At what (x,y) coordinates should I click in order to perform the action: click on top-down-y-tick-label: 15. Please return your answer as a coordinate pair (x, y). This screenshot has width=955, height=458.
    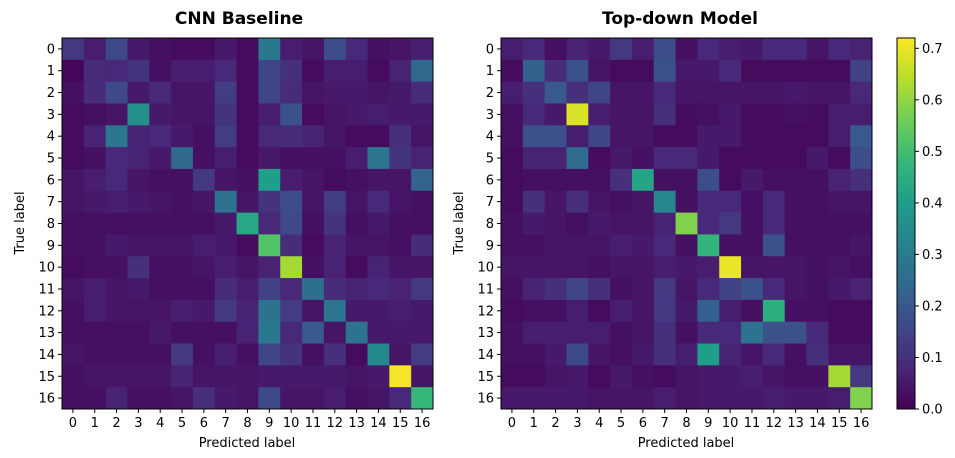
    Looking at the image, I should click on (485, 377).